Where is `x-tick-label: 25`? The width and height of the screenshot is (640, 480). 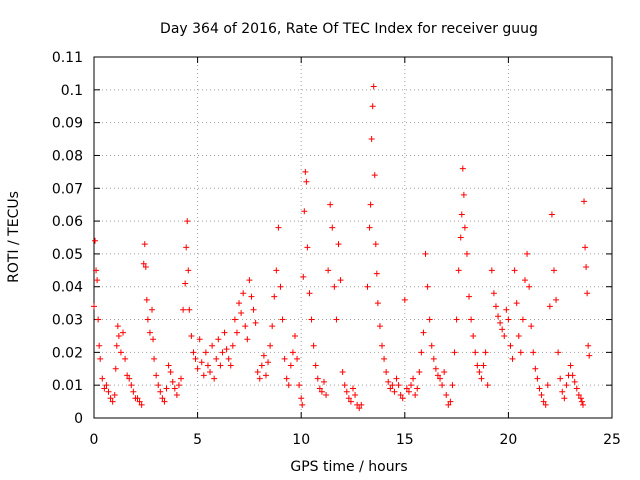 x-tick-label: 25 is located at coordinates (612, 440).